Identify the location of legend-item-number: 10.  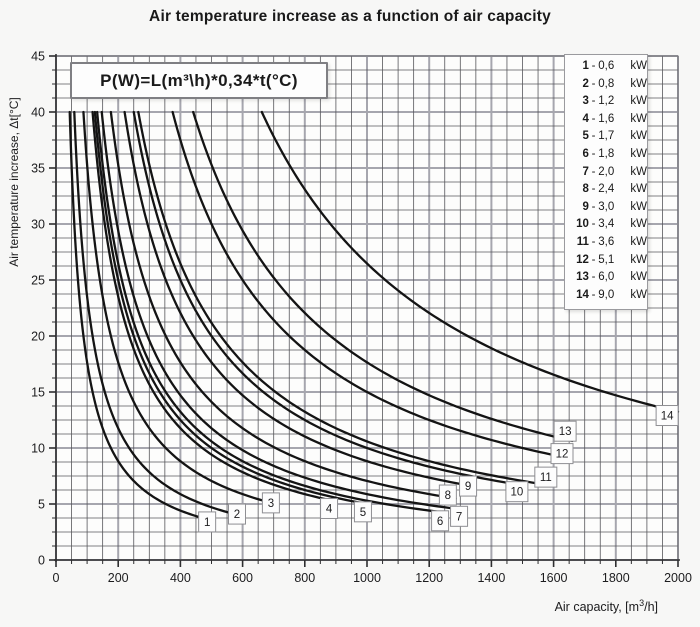
(582, 224).